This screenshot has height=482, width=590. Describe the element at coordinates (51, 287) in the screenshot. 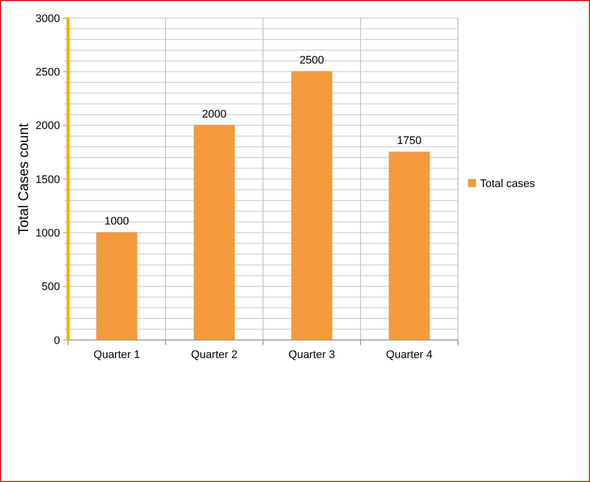

I see `y-tick-label: 500` at that location.